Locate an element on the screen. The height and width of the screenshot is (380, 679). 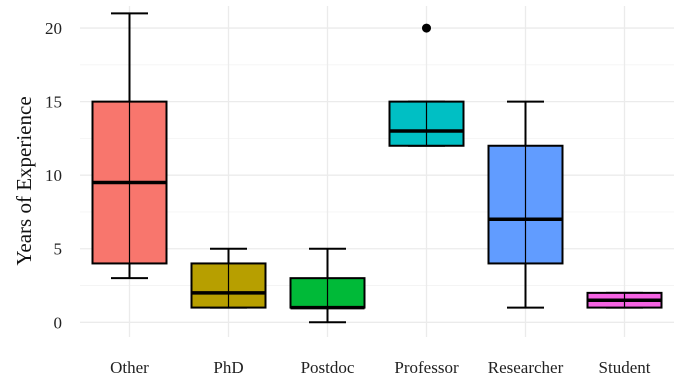
x-tick-label: Other is located at coordinates (129, 367).